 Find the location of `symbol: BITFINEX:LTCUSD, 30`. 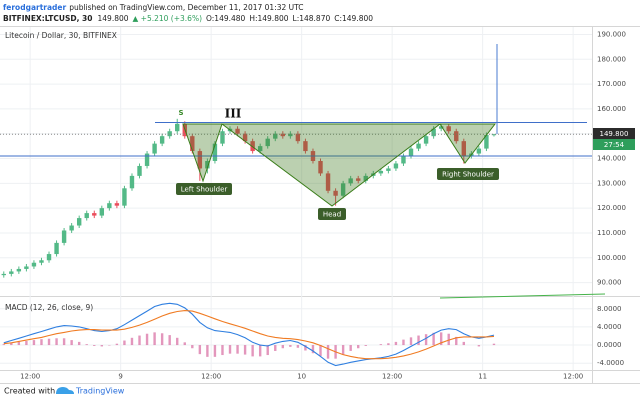

symbol: BITFINEX:LTCUSD, 30 is located at coordinates (48, 18).